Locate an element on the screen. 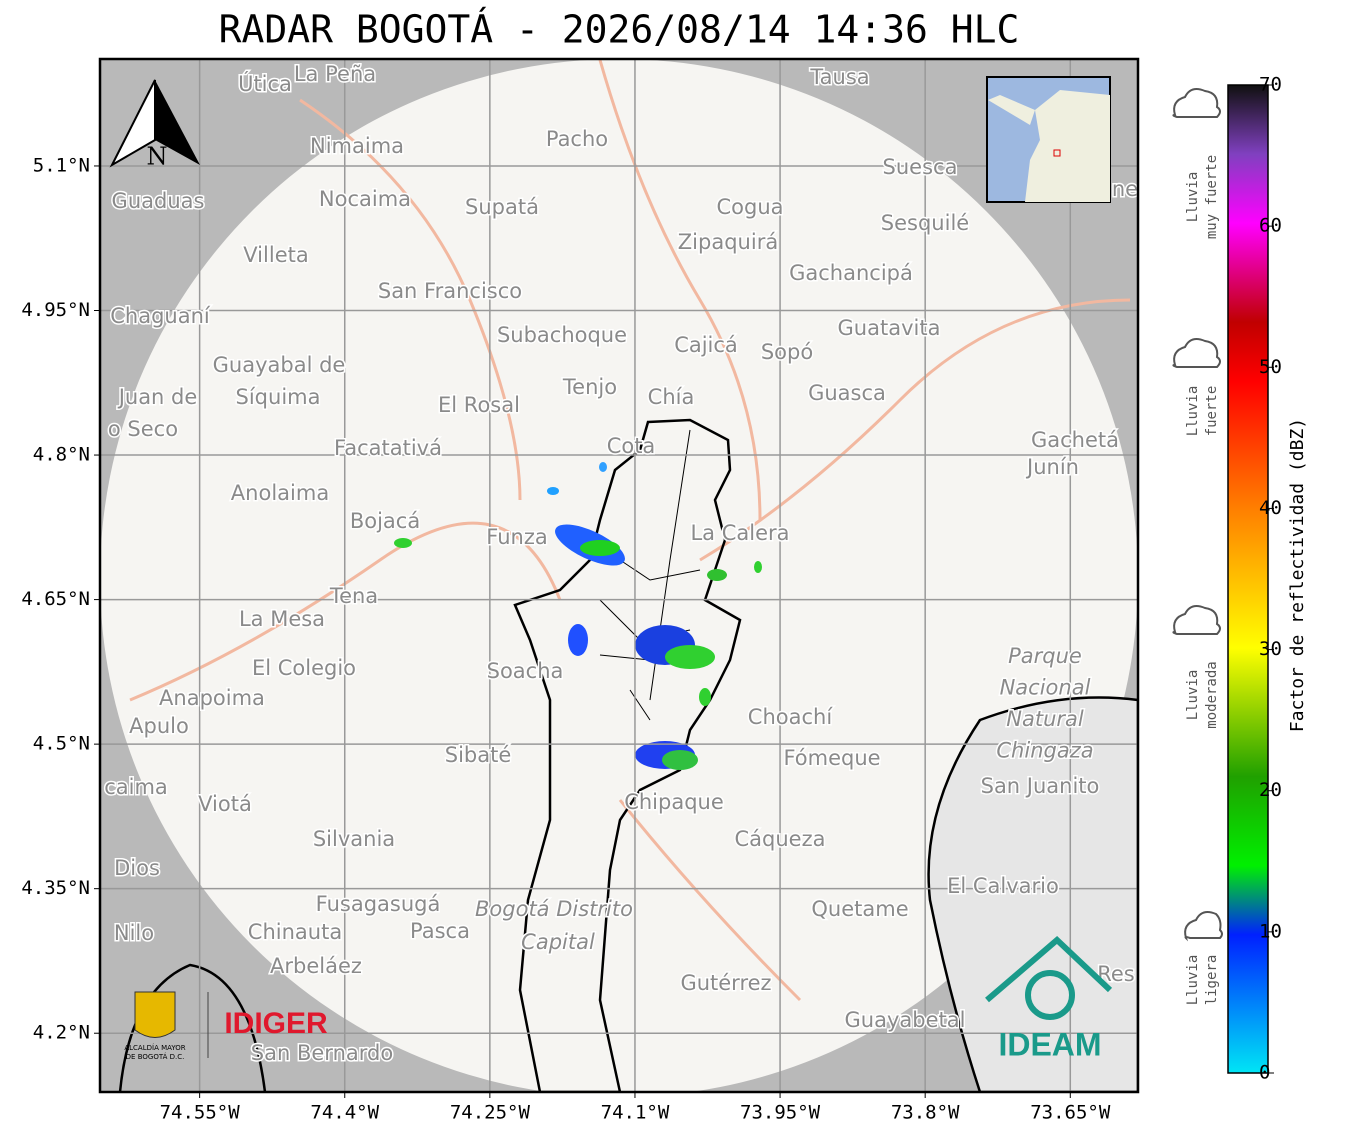 The width and height of the screenshot is (1349, 1143). place-label: Guaduas is located at coordinates (158, 201).